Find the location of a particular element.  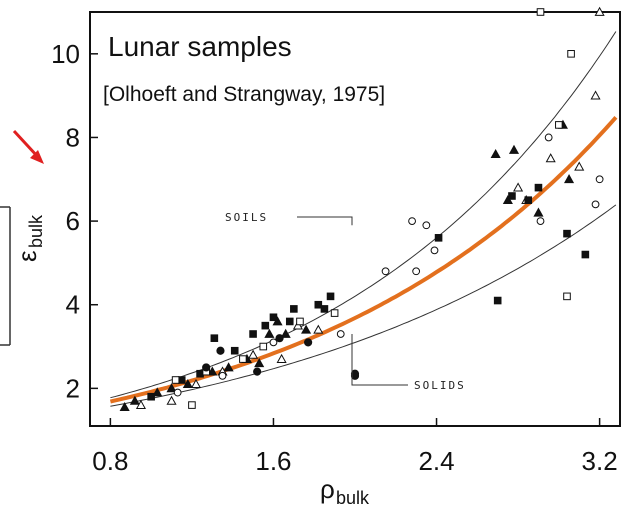

y-tick-label: 6 is located at coordinates (73, 221).